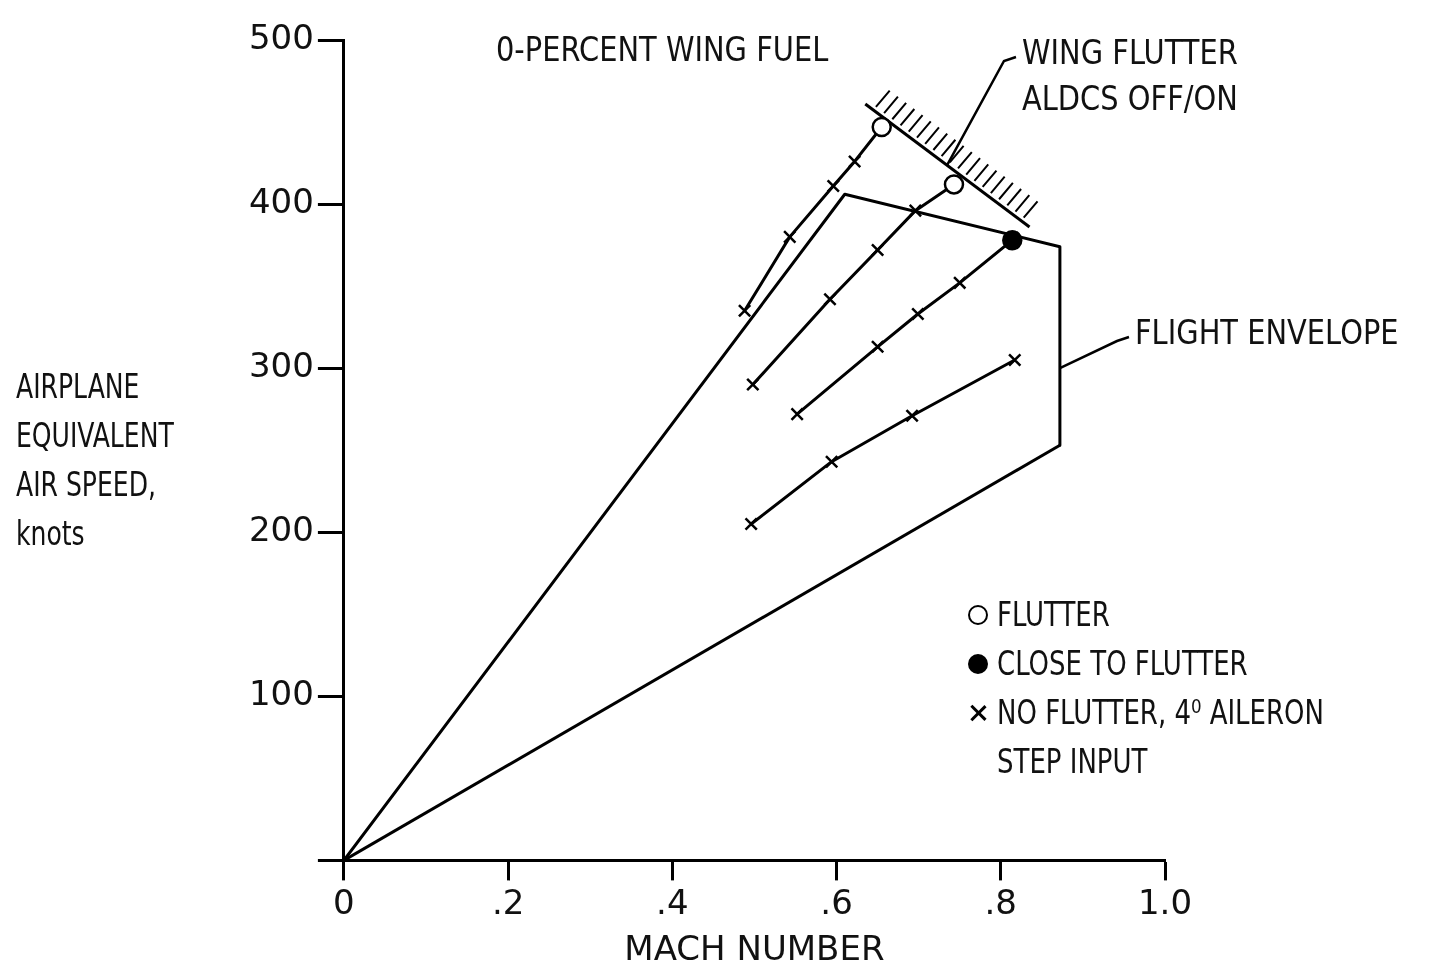  Describe the element at coordinates (1001, 901) in the screenshot. I see `x-tick-label: .8` at that location.